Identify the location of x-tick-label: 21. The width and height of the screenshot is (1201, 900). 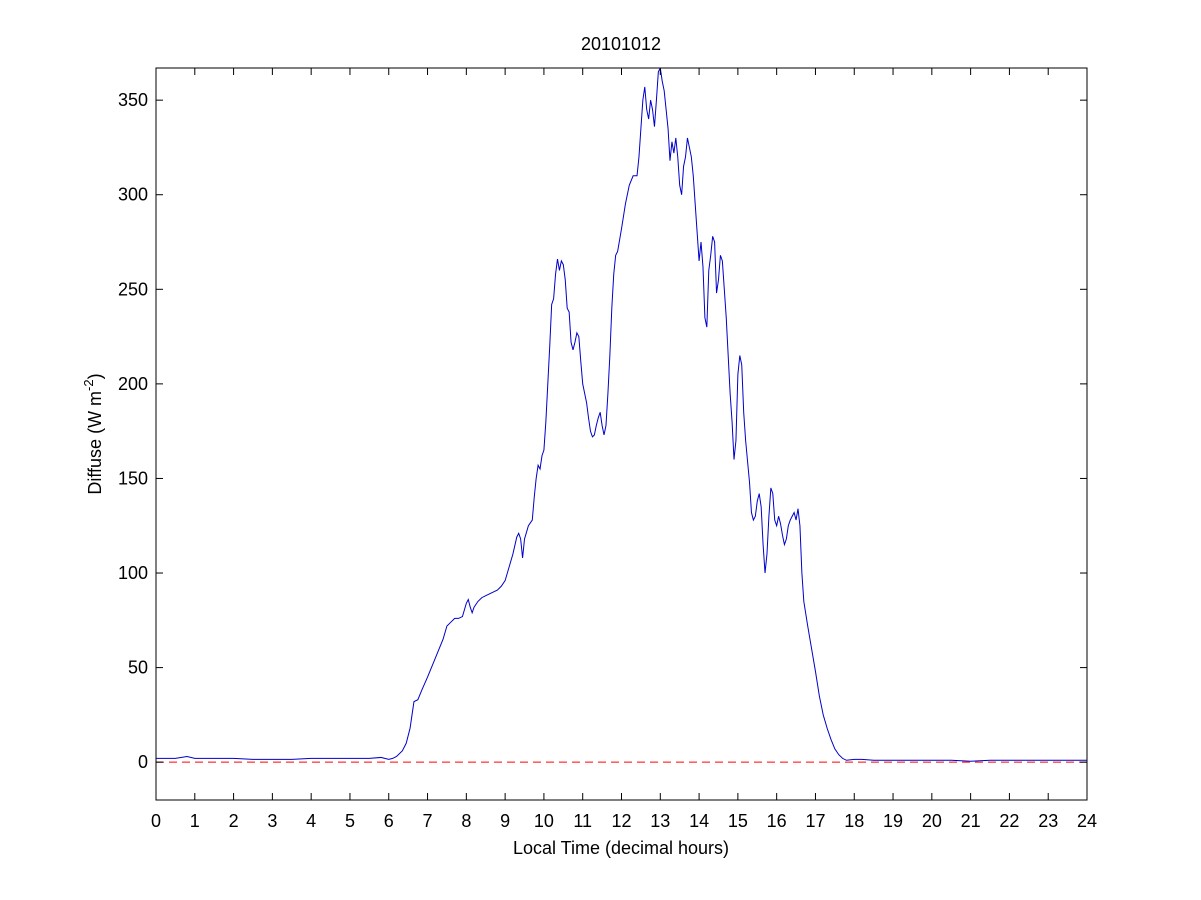
(971, 821).